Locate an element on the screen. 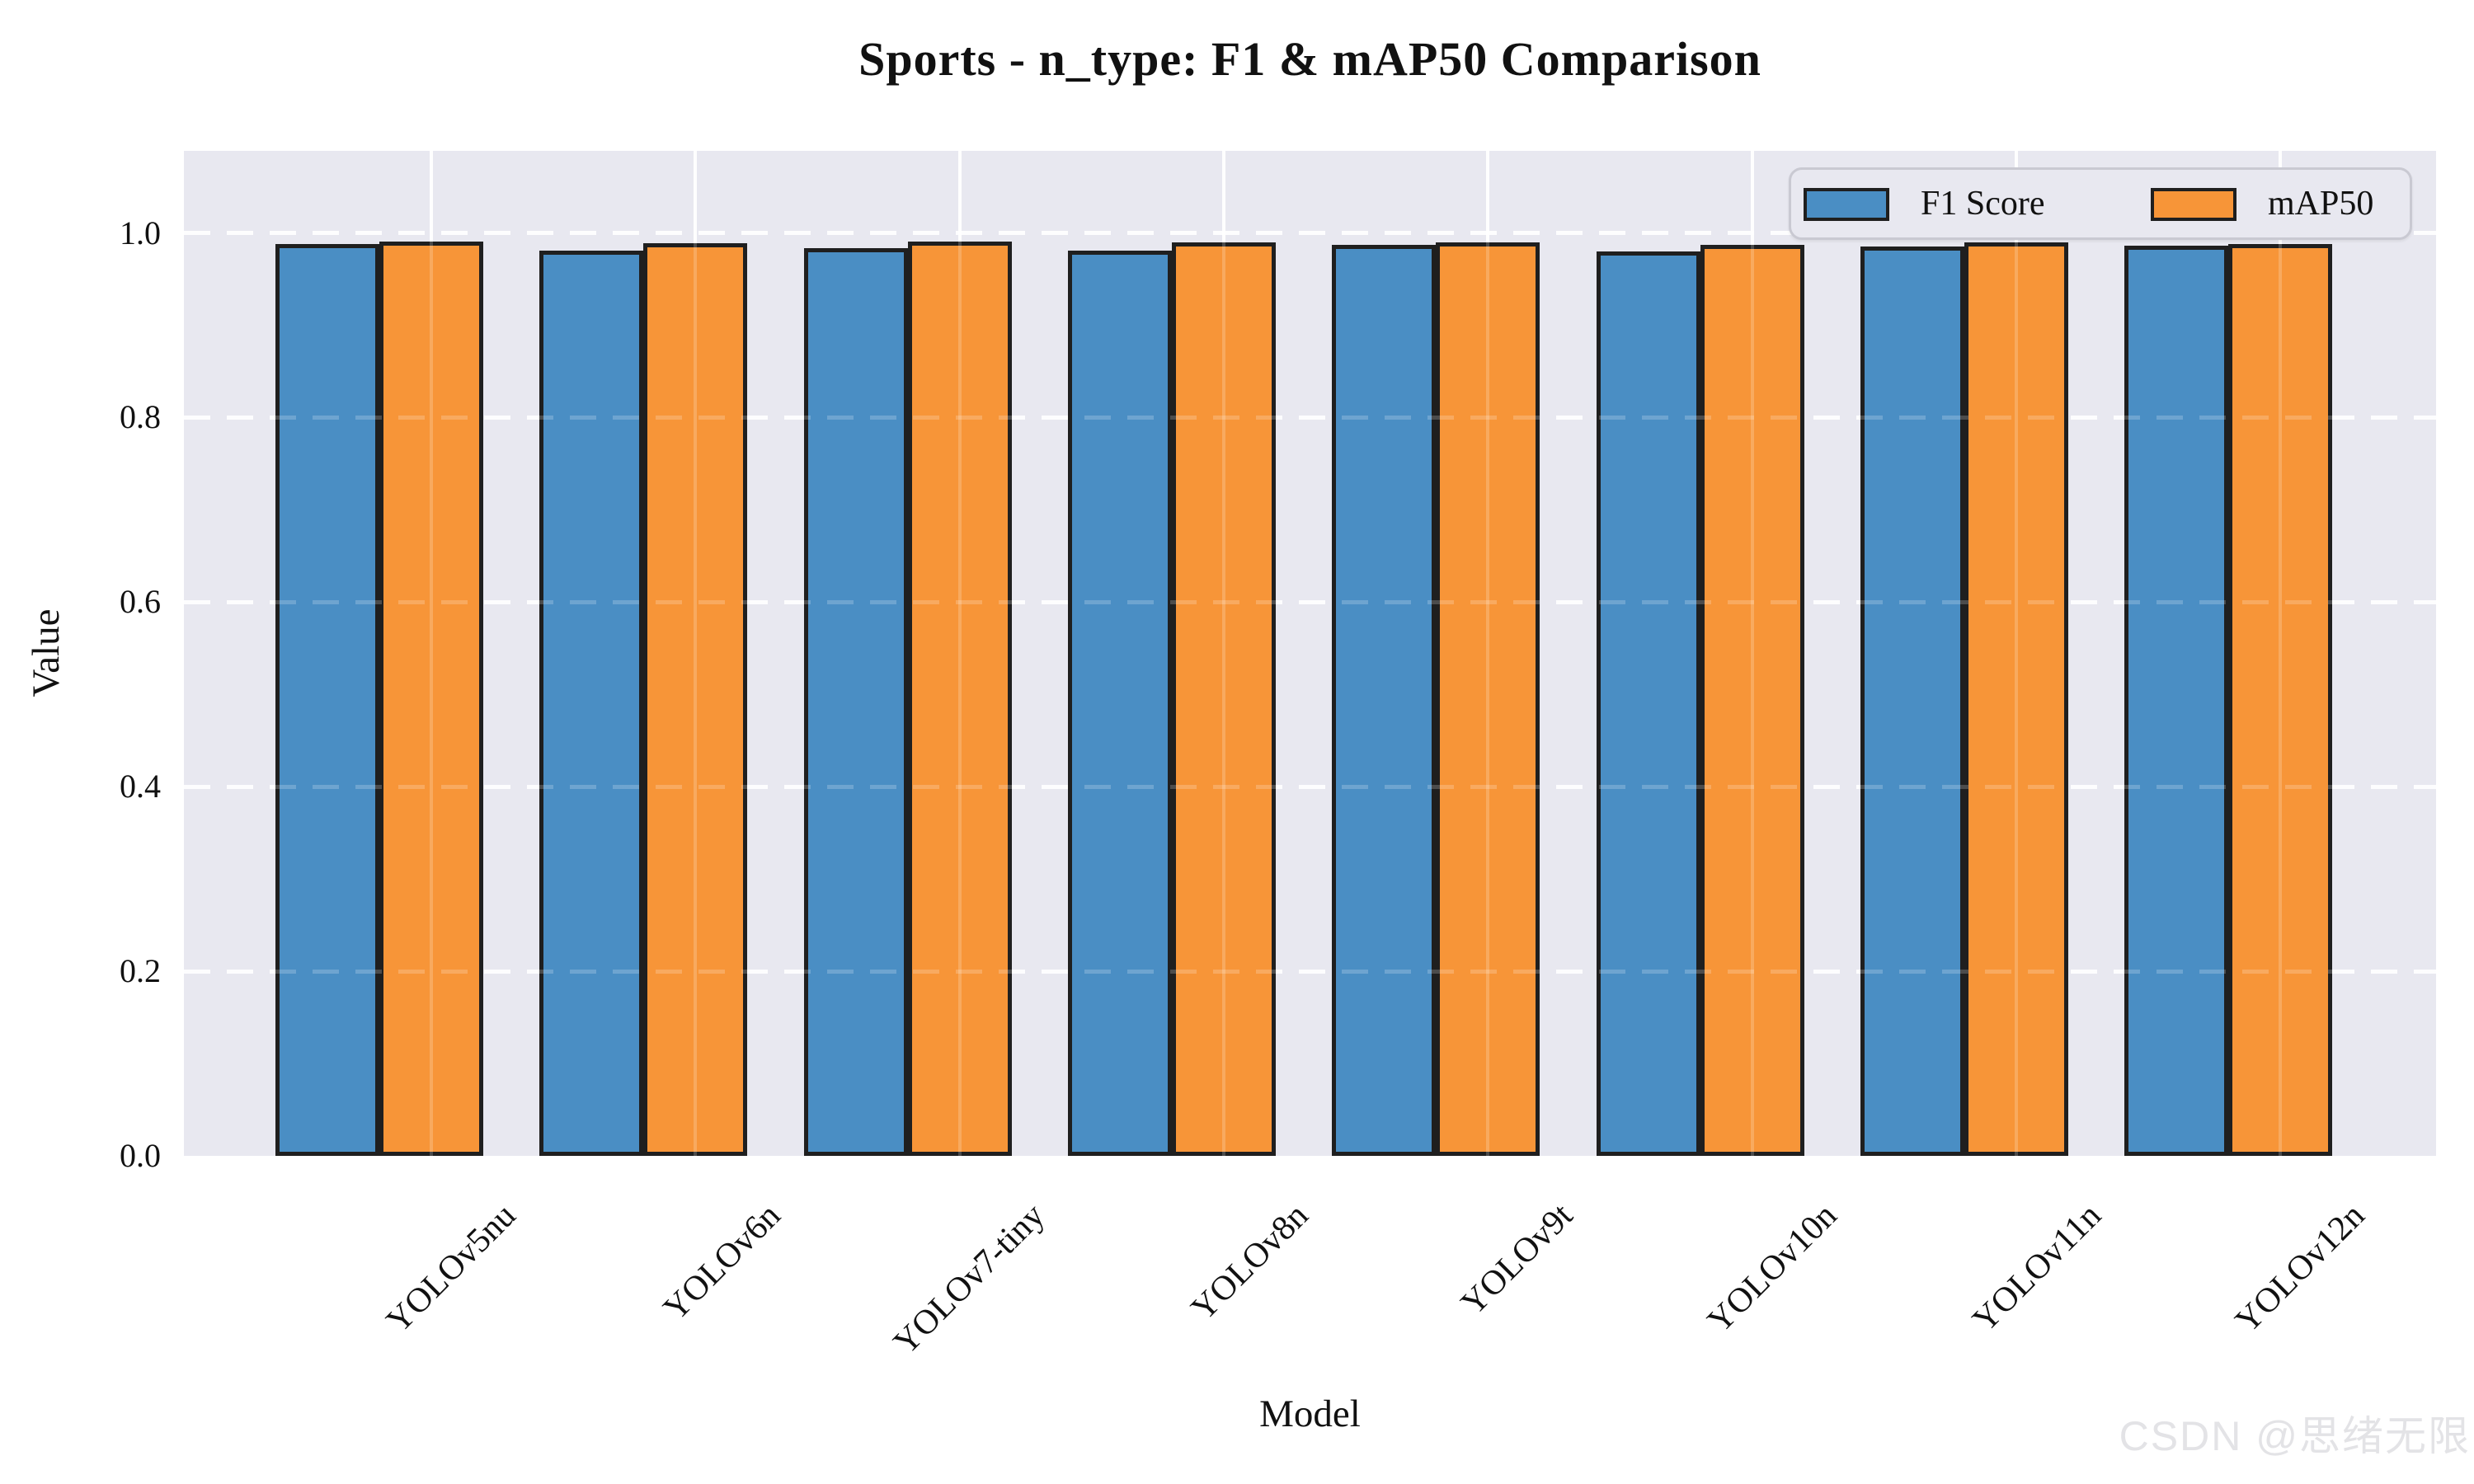 The image size is (2474, 1484). bar-map50-YOLOv9t is located at coordinates (1488, 699).